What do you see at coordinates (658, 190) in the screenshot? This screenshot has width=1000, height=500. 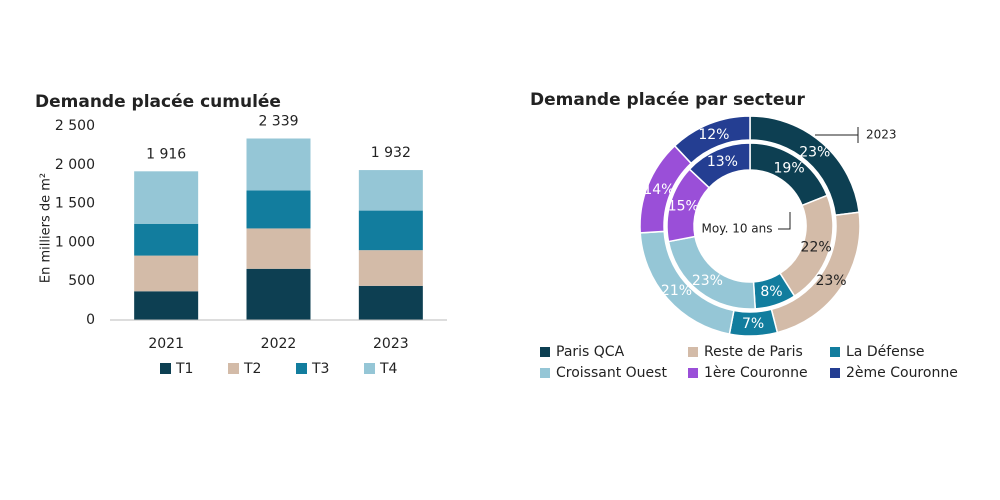 I see `donut-value-label: 14%` at bounding box center [658, 190].